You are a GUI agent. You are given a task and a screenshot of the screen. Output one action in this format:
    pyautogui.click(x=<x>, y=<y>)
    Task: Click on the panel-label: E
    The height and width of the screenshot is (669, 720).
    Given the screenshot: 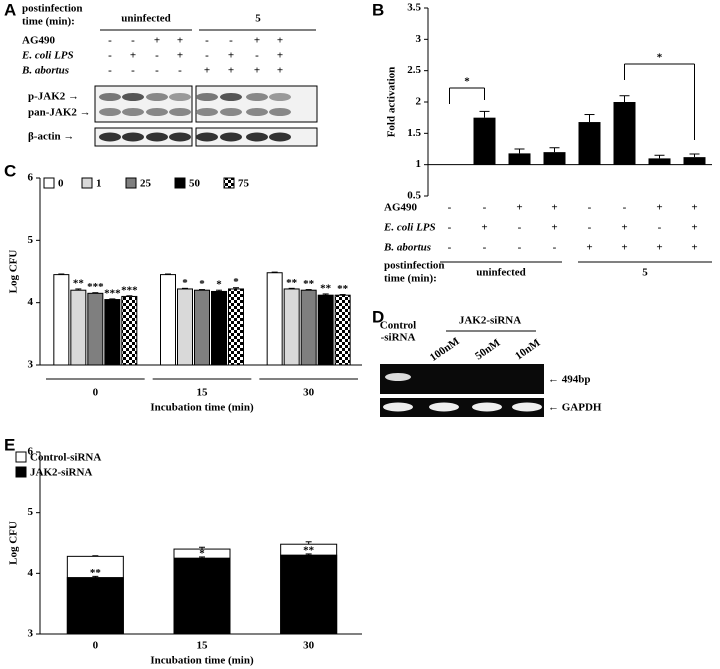 What is the action you would take?
    pyautogui.click(x=9, y=444)
    